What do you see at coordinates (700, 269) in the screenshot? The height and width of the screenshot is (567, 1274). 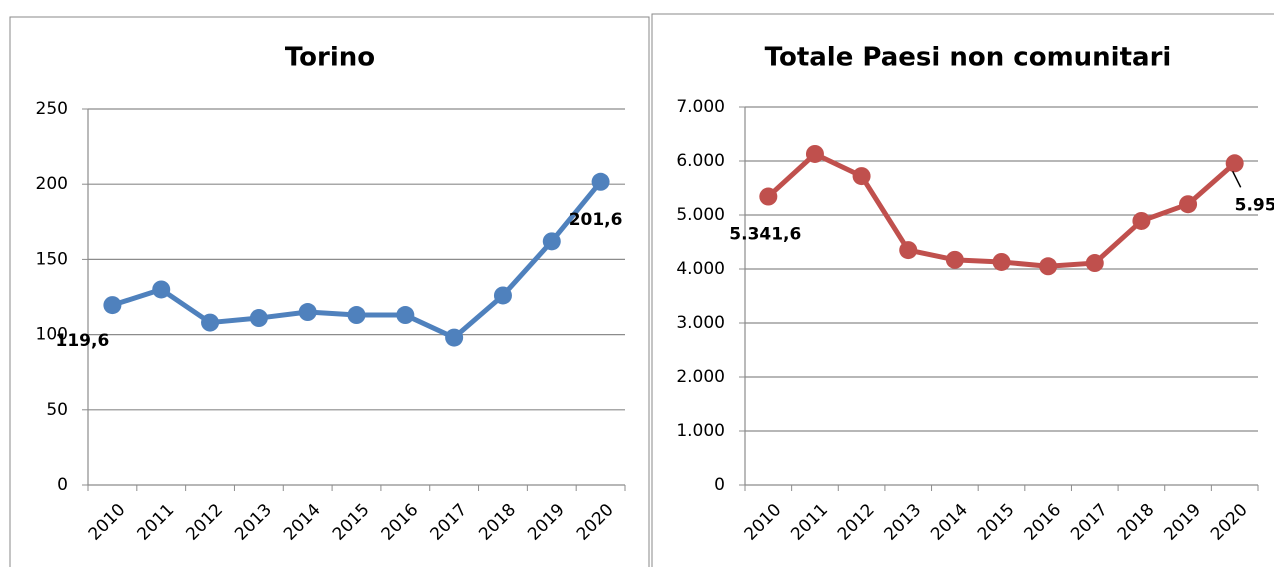 I see `y-tick-label: 4.000` at bounding box center [700, 269].